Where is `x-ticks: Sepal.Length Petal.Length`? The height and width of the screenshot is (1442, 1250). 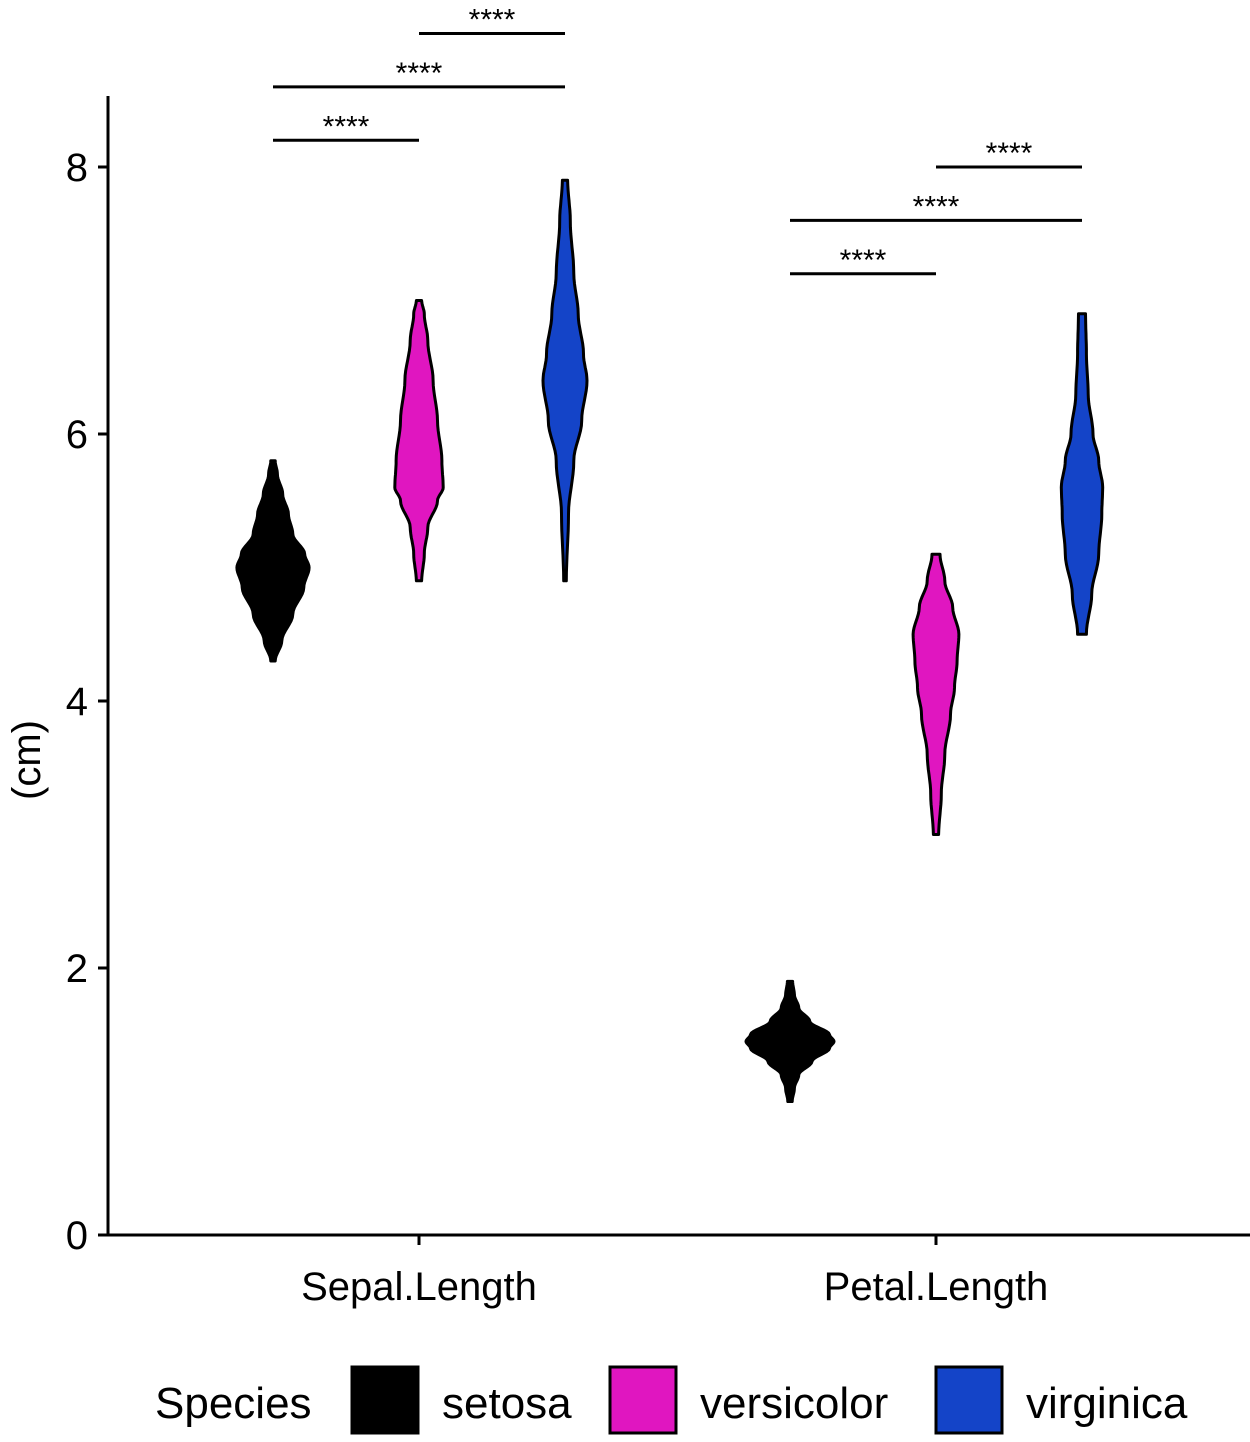
x-ticks: Sepal.Length Petal.Length is located at coordinates (674, 1272).